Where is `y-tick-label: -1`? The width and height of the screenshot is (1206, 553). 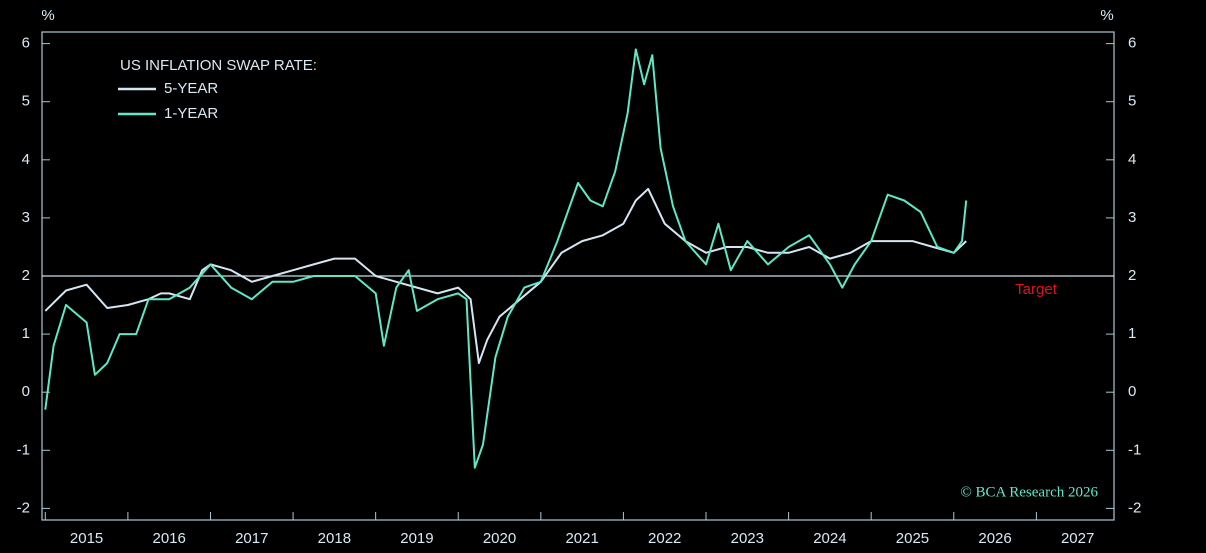
y-tick-label: -1 is located at coordinates (23, 449).